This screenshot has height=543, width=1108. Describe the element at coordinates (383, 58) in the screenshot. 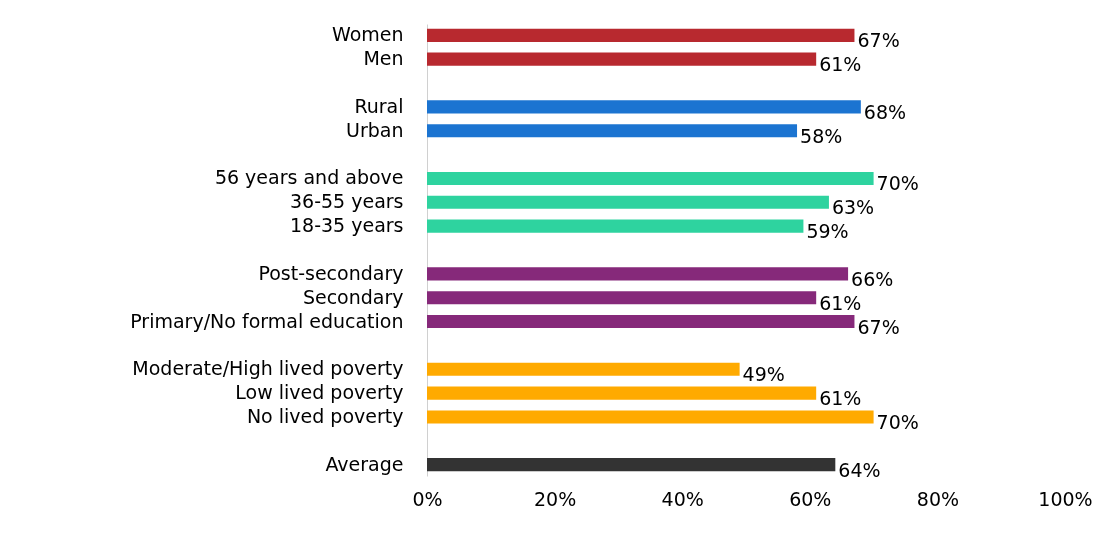

I see `y-tick-label: Men` at that location.